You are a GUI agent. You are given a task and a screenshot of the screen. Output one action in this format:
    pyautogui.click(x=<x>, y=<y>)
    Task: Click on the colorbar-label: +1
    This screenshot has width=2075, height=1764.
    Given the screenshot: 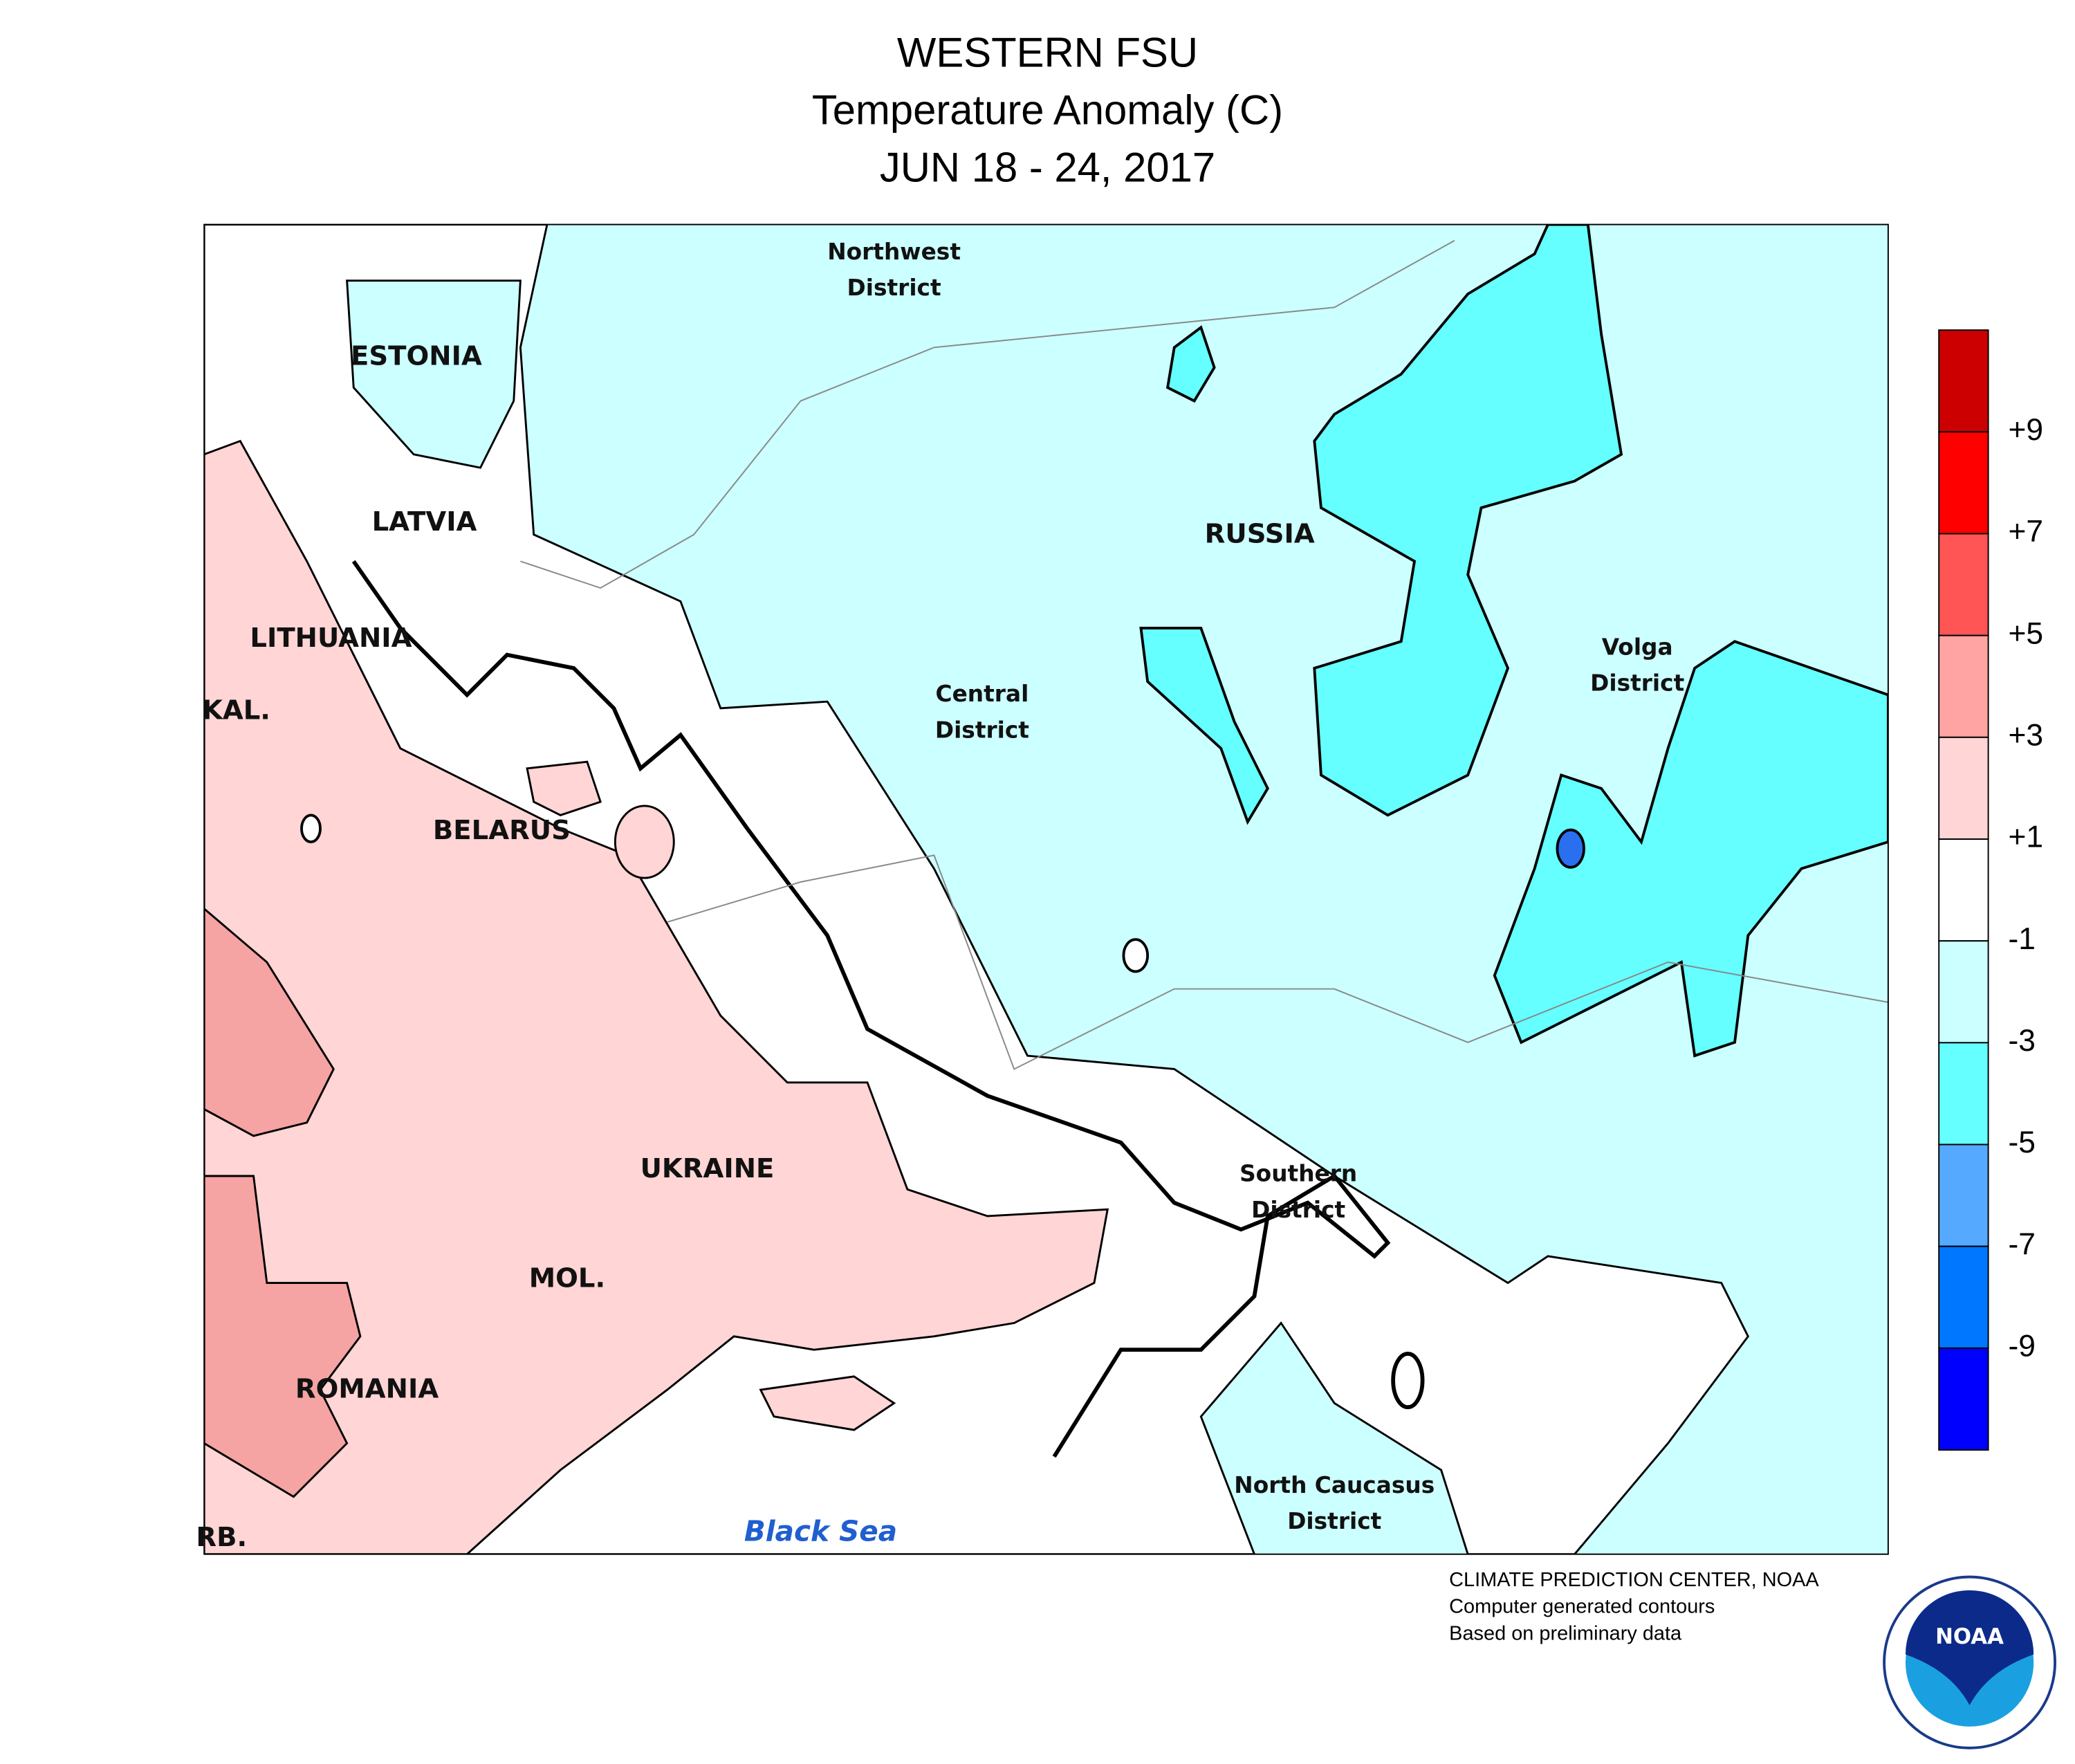 What is the action you would take?
    pyautogui.click(x=2026, y=837)
    